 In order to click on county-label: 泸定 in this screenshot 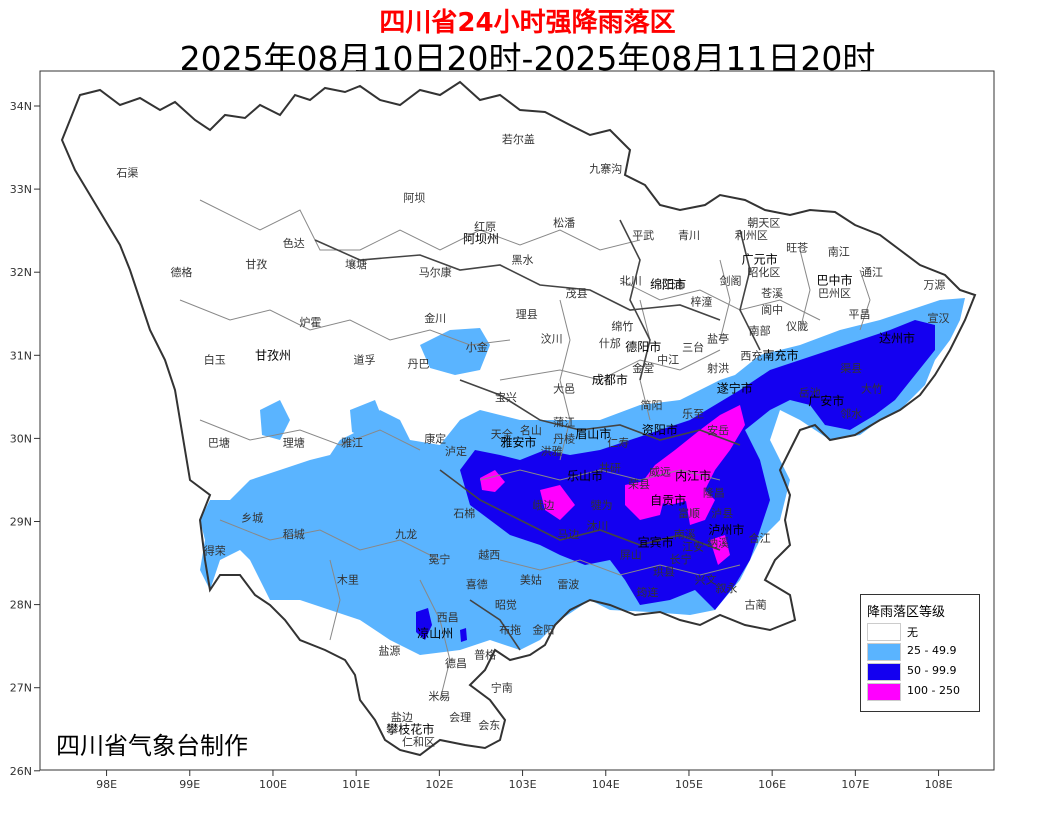, I will do `click(456, 451)`.